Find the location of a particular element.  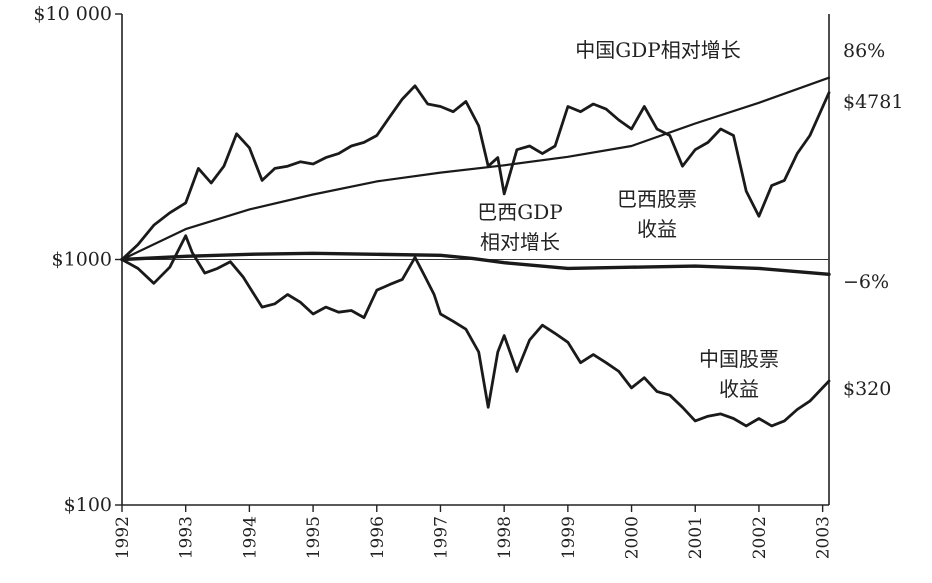

y-tick-label: $10 000 is located at coordinates (72, 14).